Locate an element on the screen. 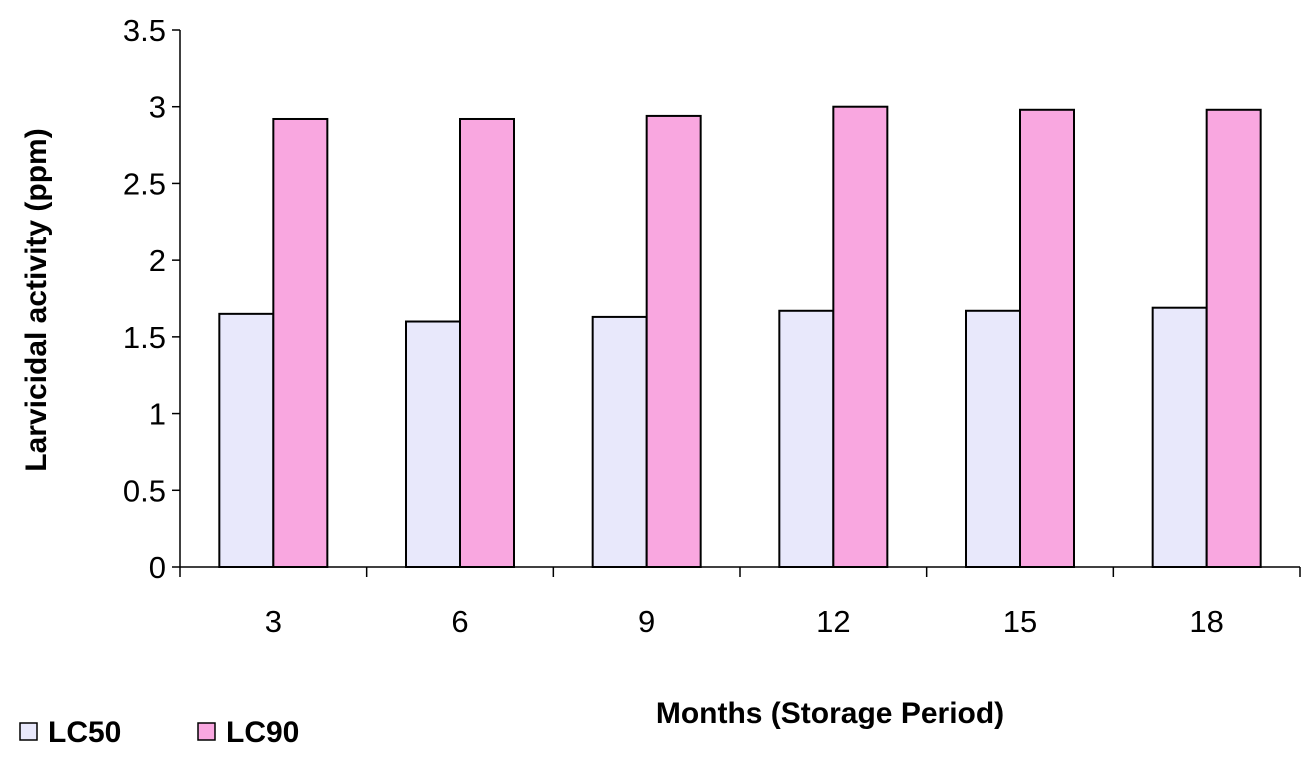  y-tick-label: 0 is located at coordinates (157, 567).